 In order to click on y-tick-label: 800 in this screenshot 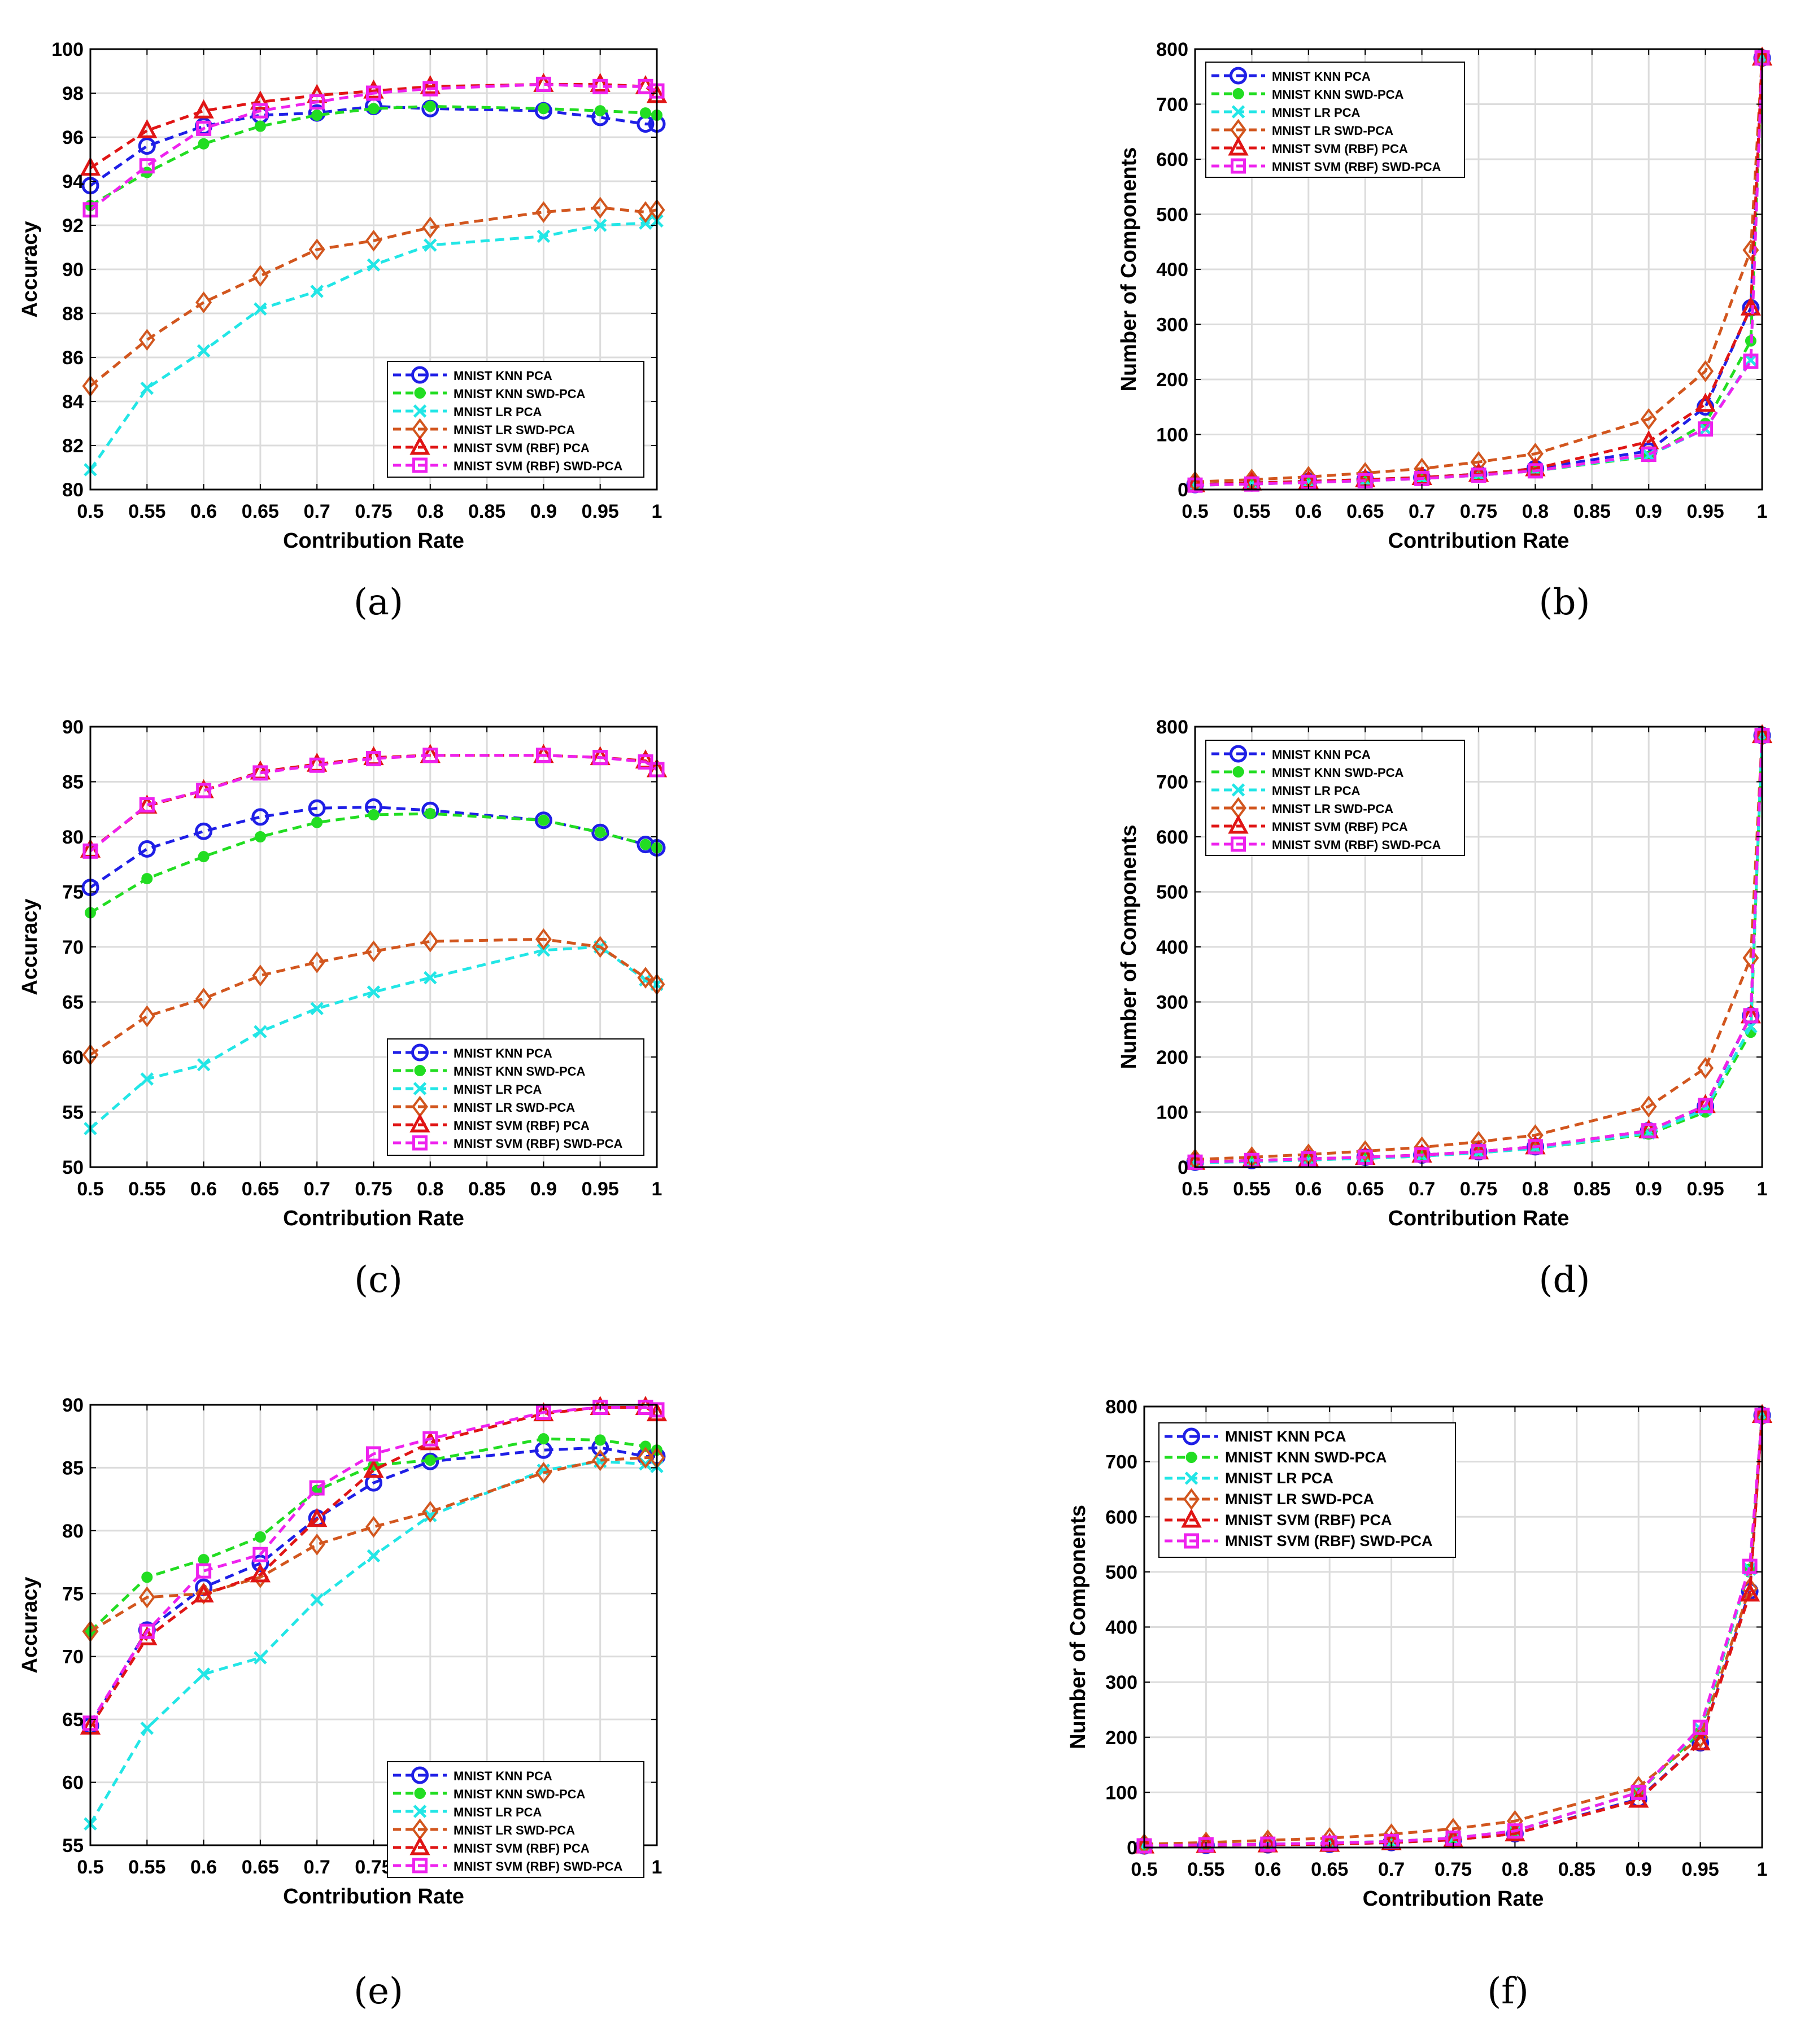, I will do `click(1172, 50)`.